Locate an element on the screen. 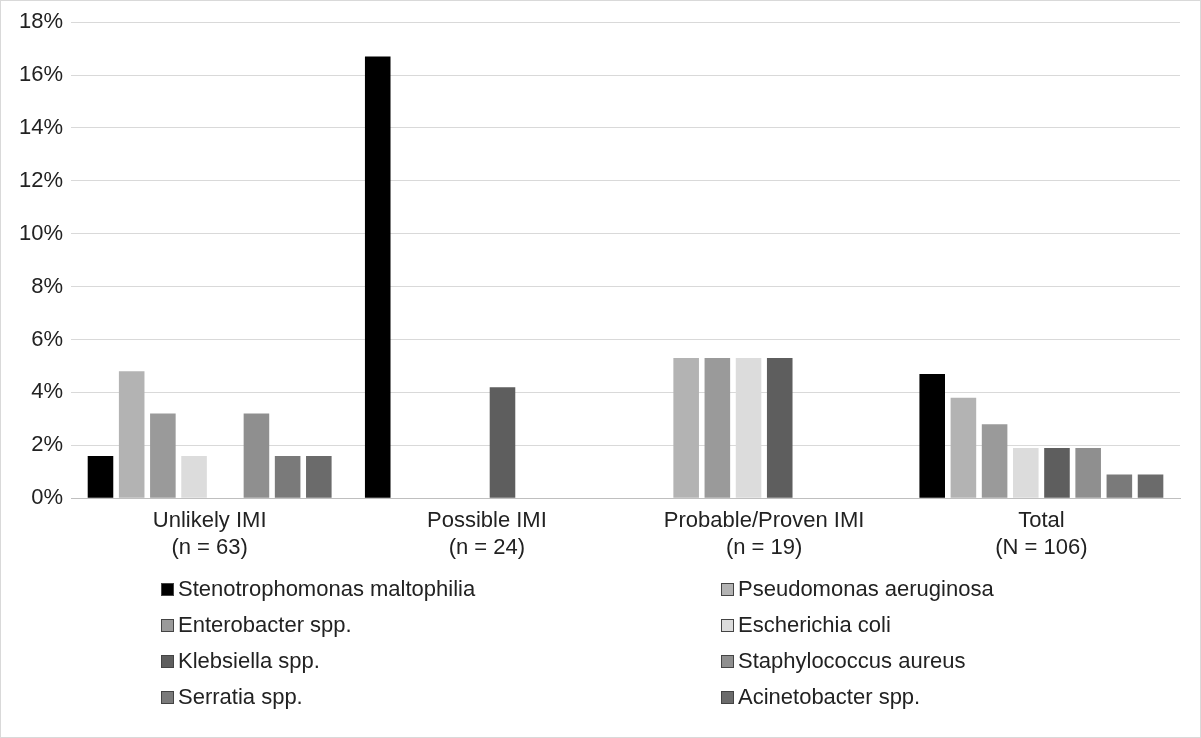  y-tick-label: 18% is located at coordinates (41, 21).